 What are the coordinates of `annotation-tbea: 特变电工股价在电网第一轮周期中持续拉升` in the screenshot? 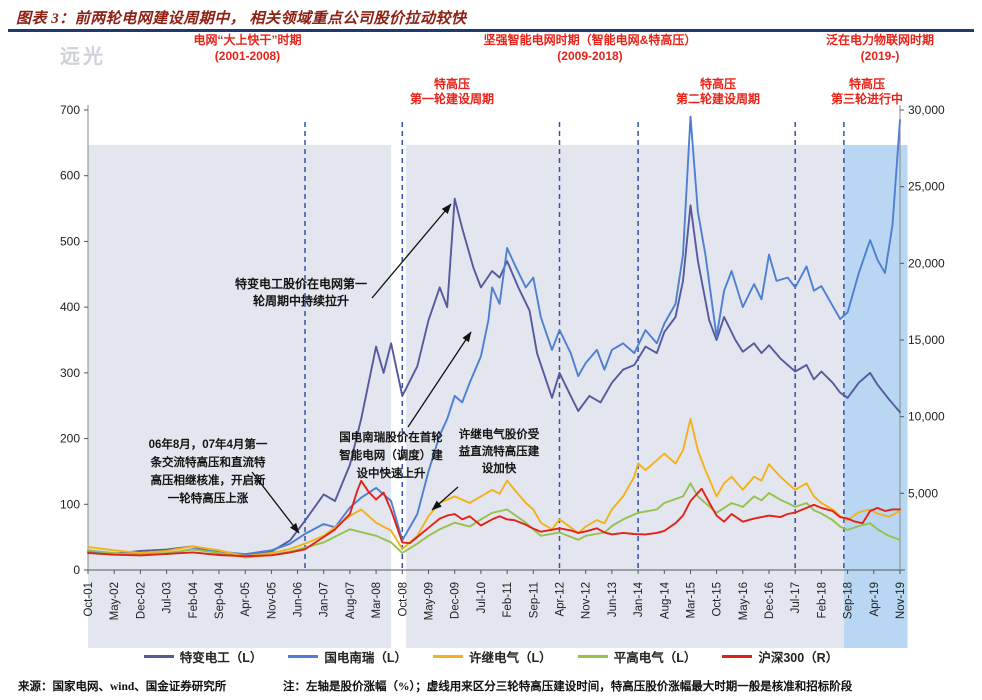 It's located at (300, 292).